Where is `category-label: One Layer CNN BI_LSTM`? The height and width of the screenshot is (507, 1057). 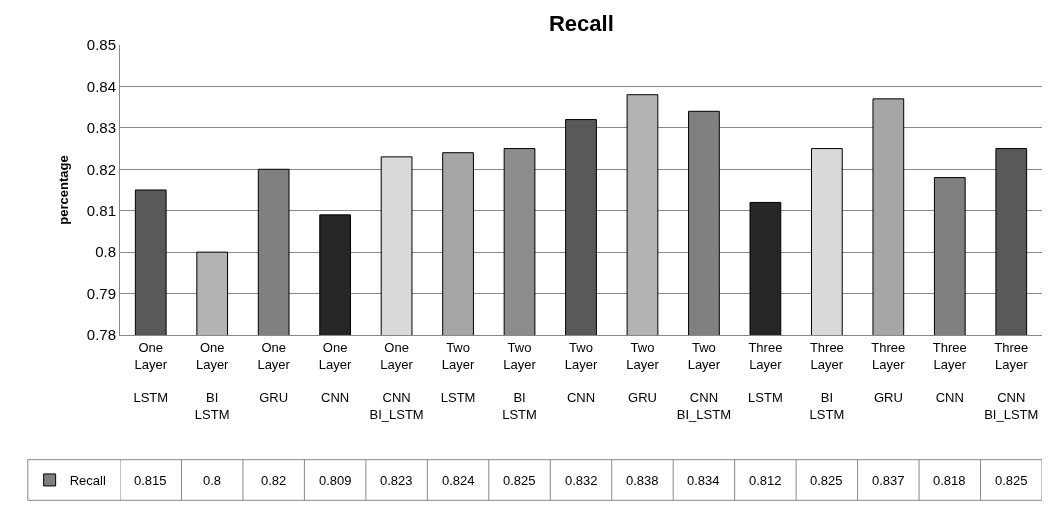
category-label: One Layer CNN BI_LSTM is located at coordinates (396, 381).